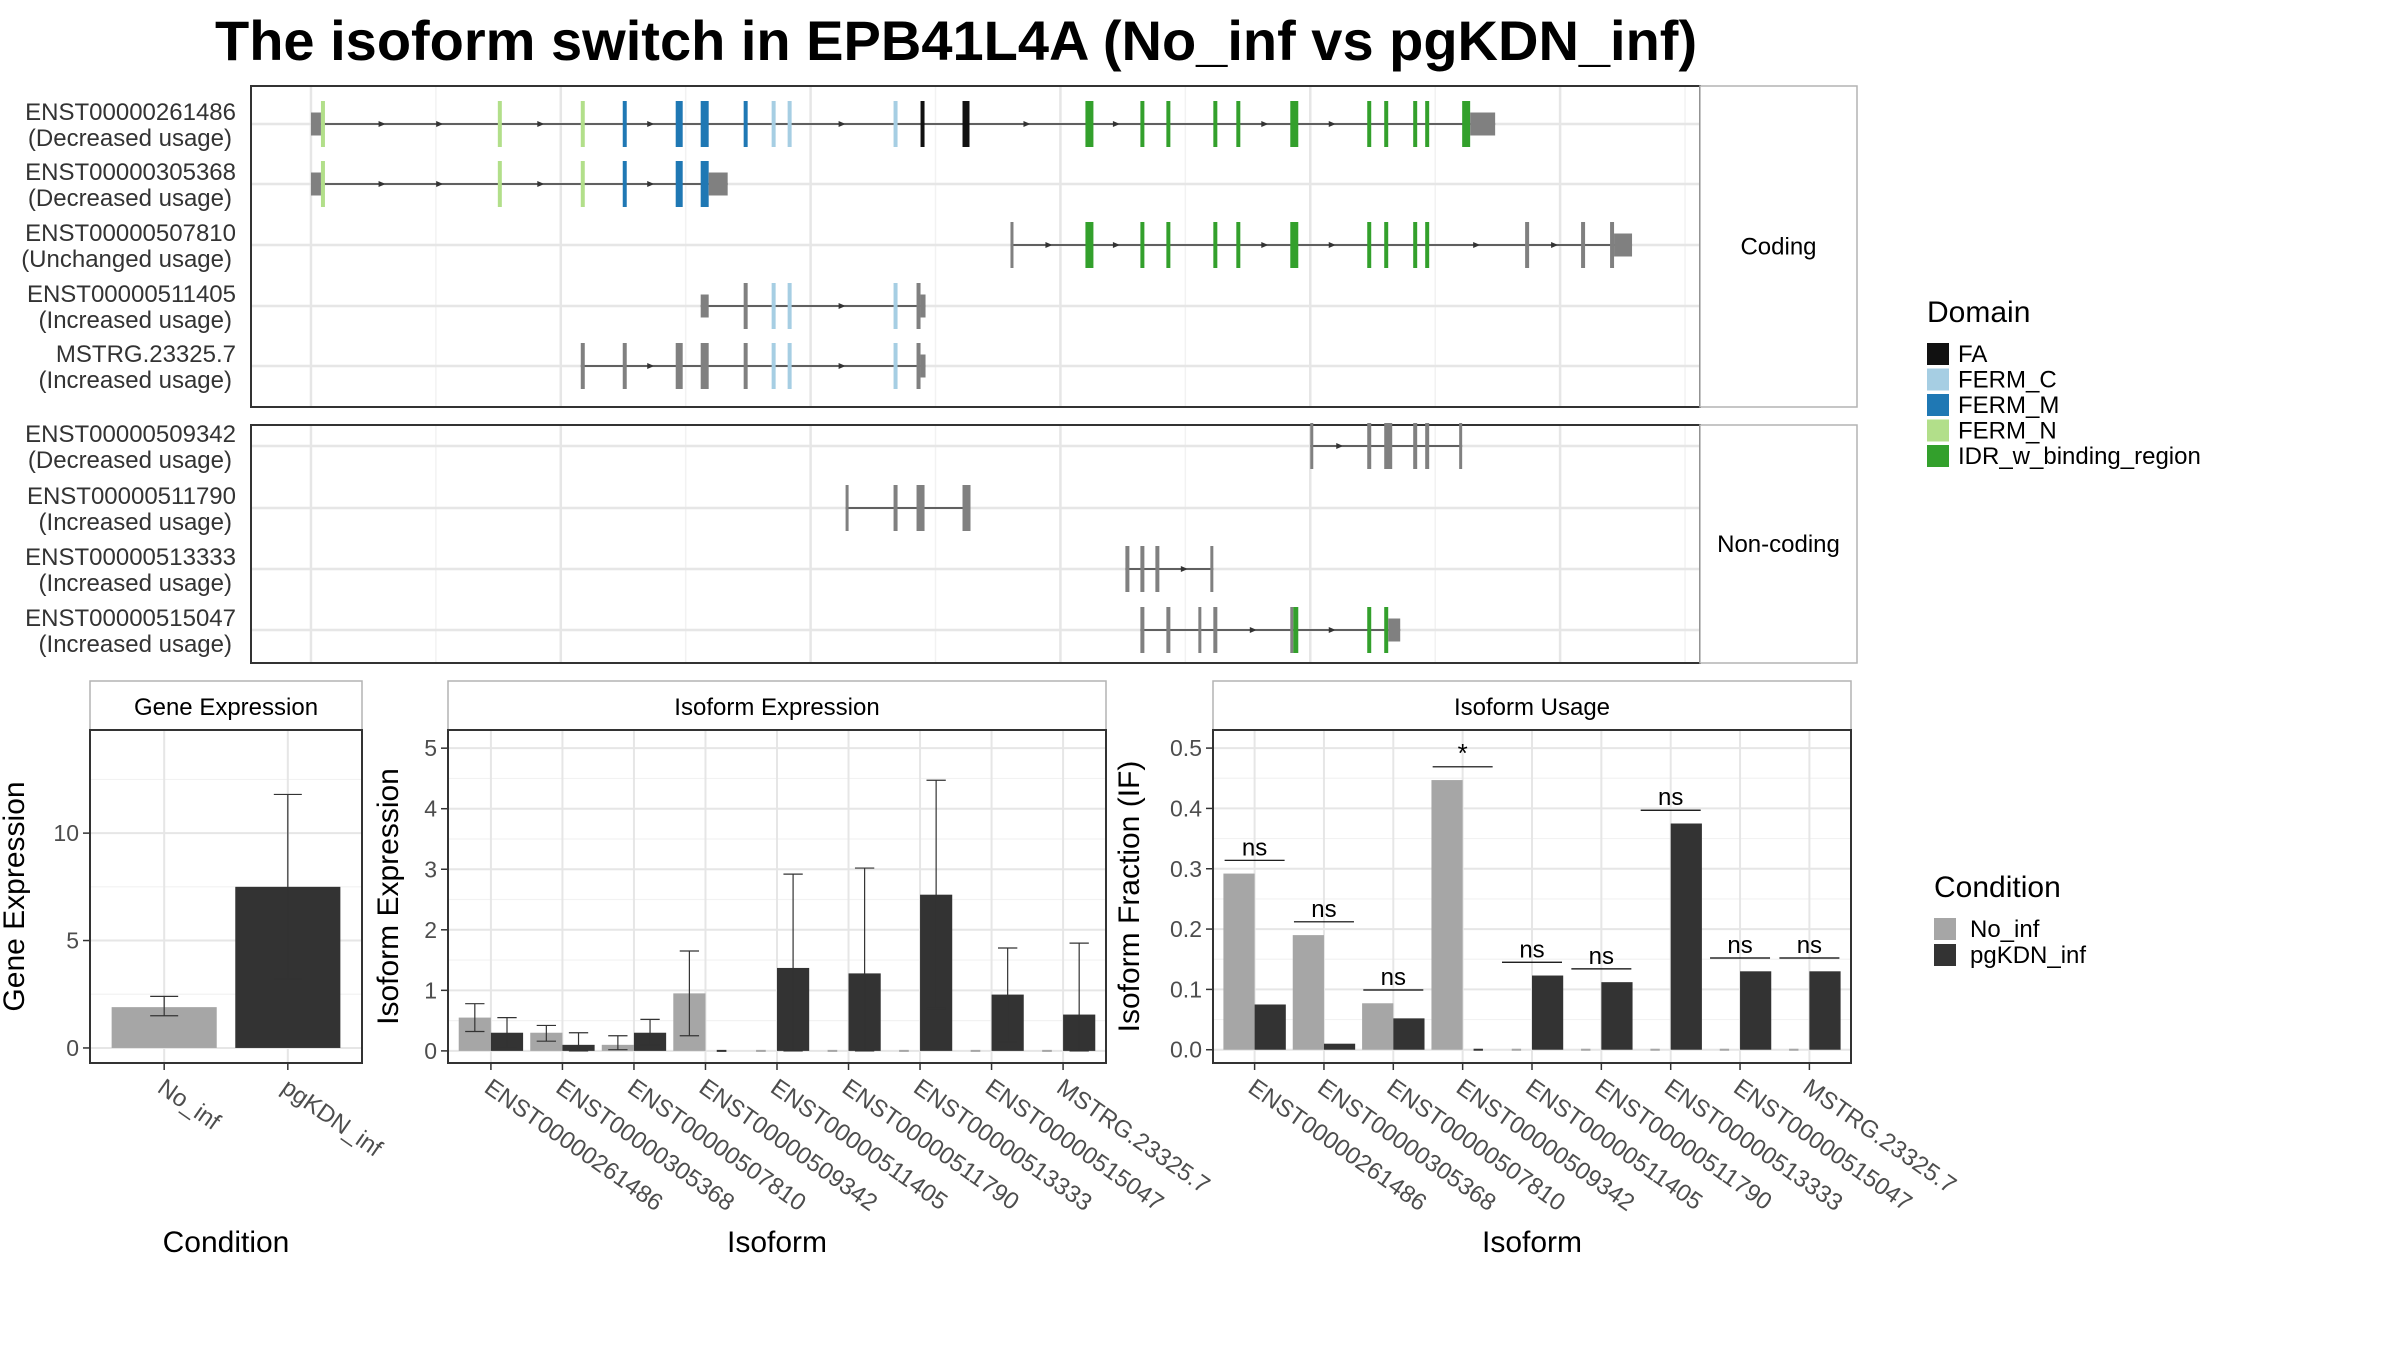 Image resolution: width=2400 pixels, height=1350 pixels. I want to click on isoform-track: ENST00000515047(Increased usage), so click(713, 631).